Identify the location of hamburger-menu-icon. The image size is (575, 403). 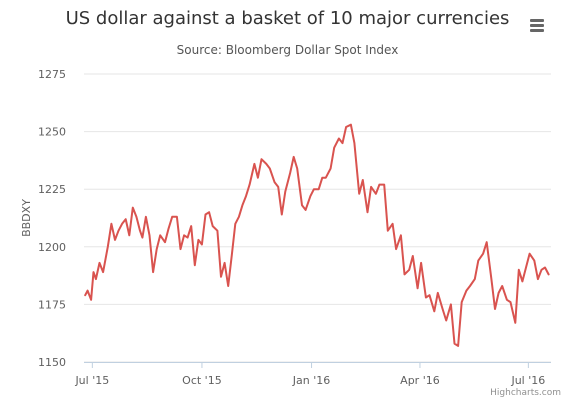
(538, 25).